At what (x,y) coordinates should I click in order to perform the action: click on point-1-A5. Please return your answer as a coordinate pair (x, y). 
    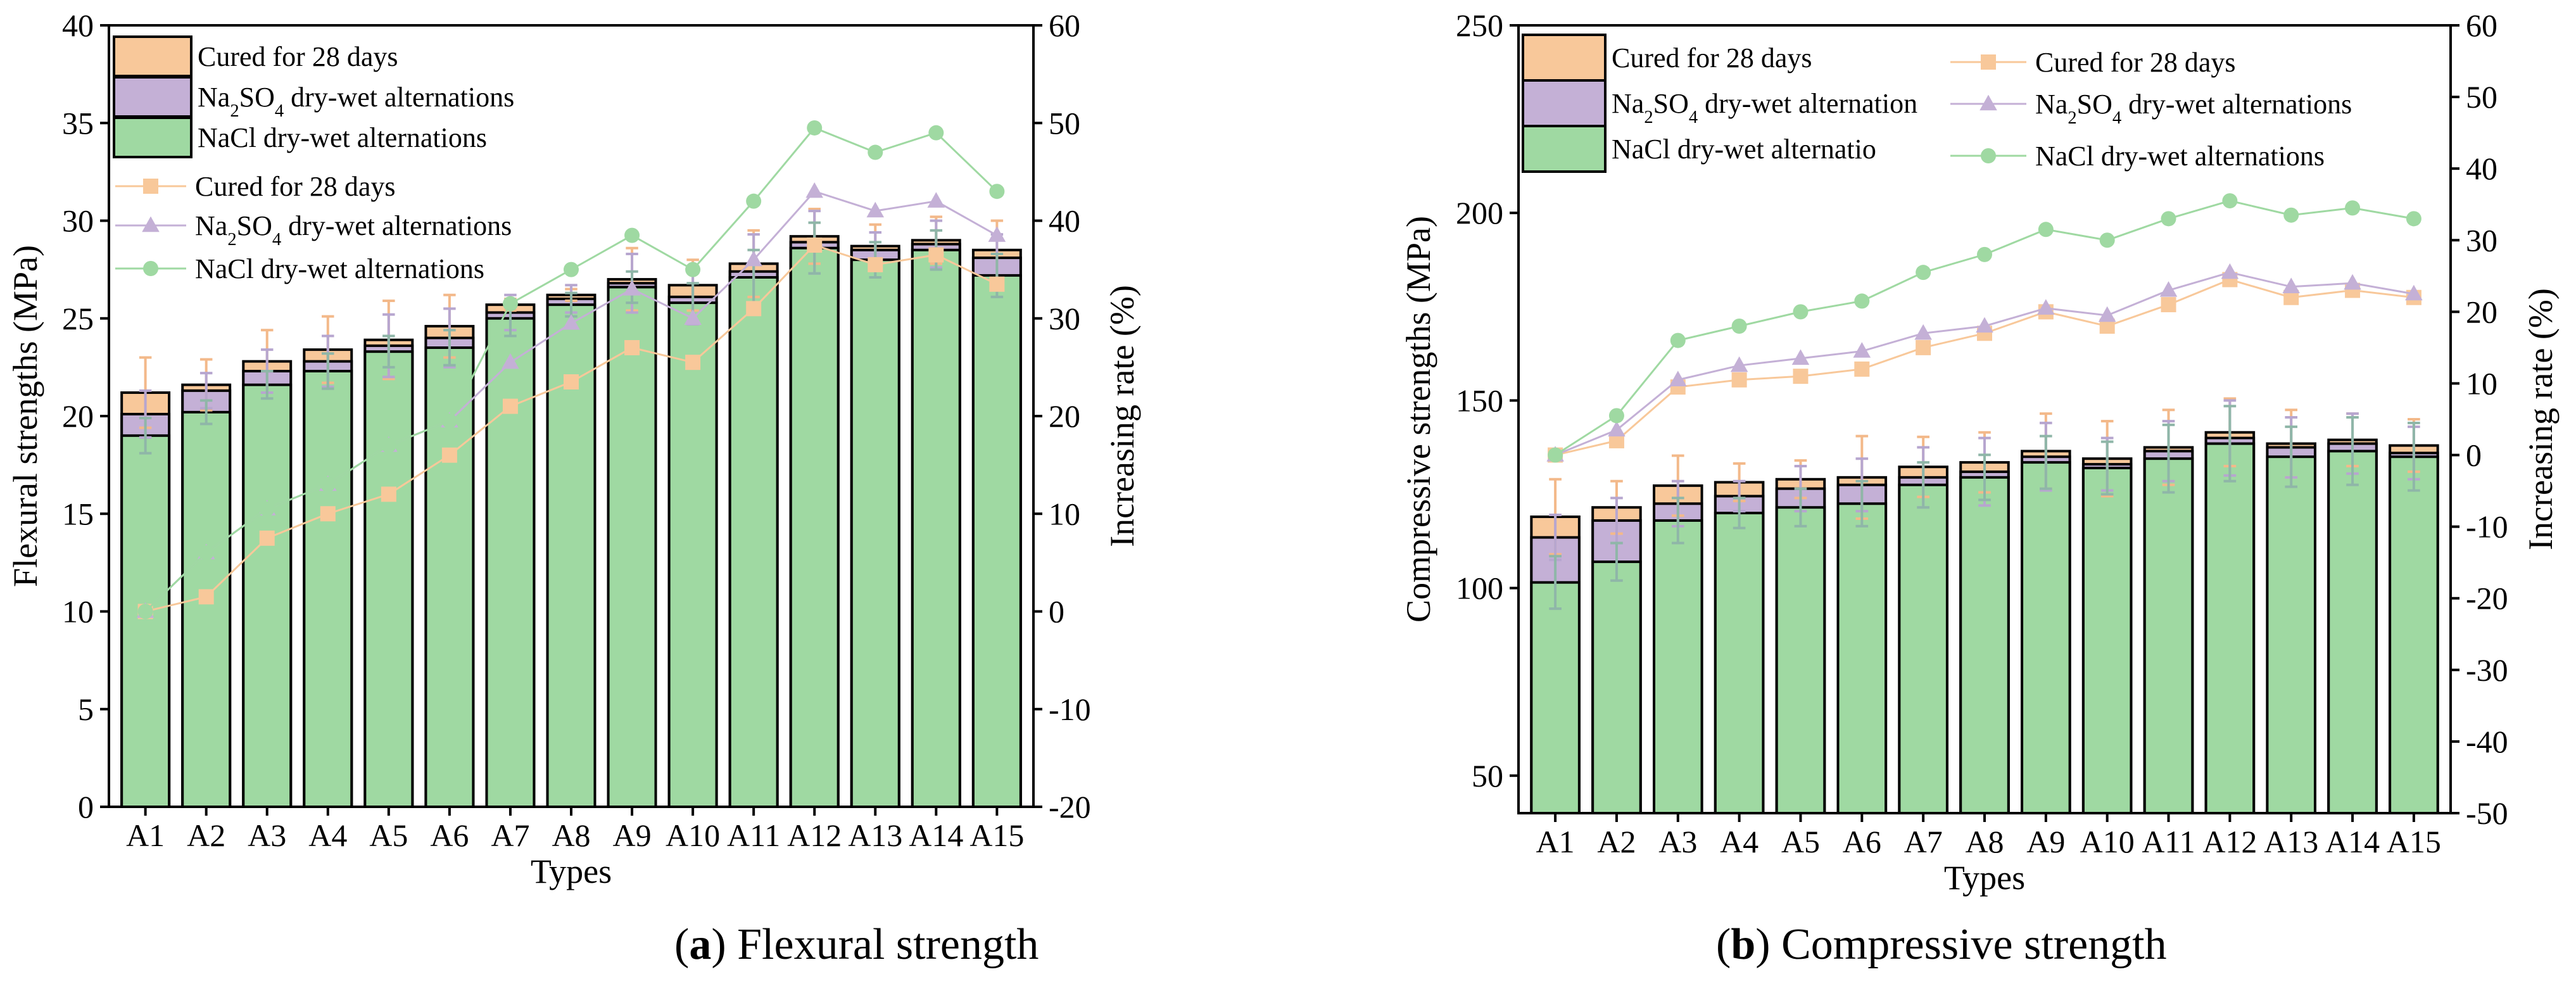
    Looking at the image, I should click on (1800, 357).